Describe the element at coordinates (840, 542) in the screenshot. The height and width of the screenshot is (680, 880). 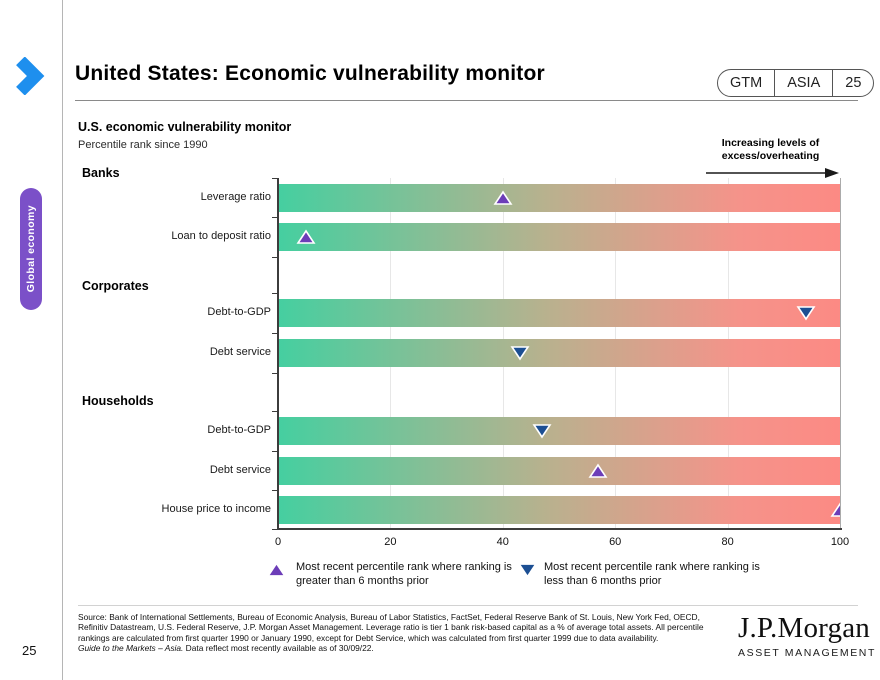
I see `x-tick-label: 100` at that location.